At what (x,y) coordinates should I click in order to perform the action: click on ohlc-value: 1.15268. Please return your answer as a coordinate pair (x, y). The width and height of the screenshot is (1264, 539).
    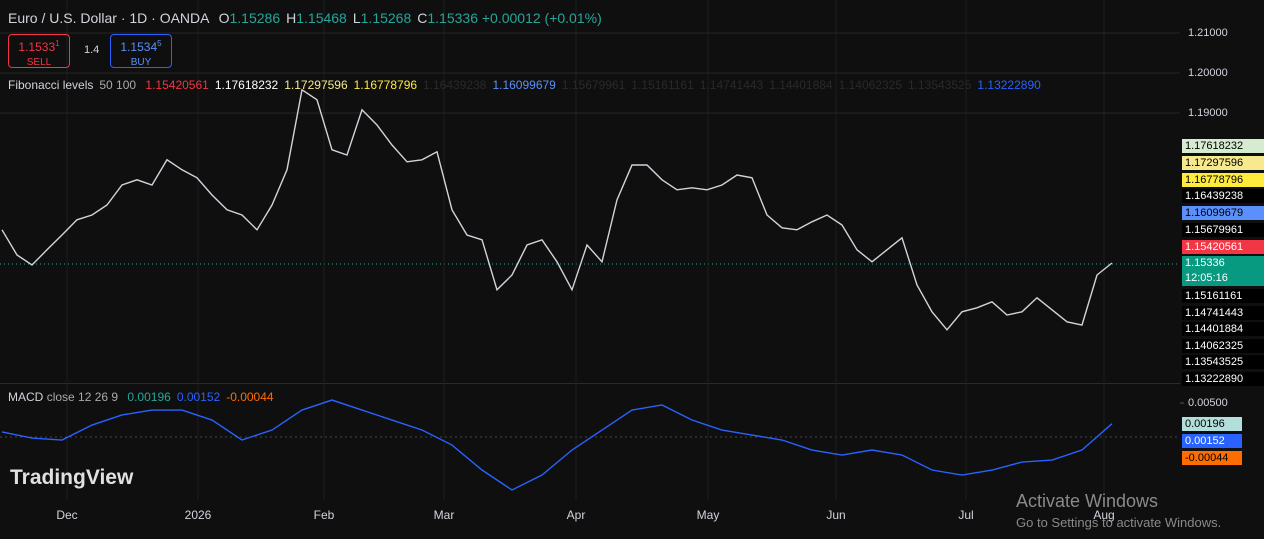
    Looking at the image, I should click on (386, 18).